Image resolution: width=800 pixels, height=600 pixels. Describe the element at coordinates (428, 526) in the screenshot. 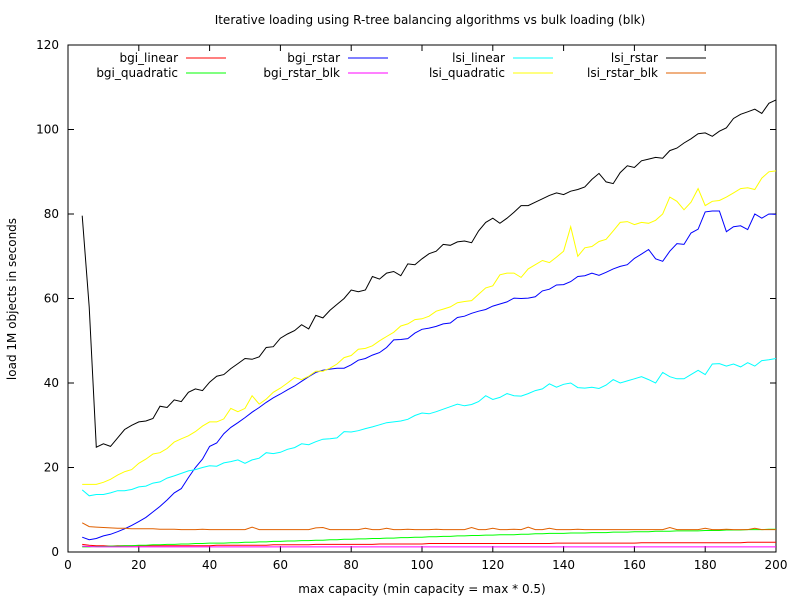

I see `series-line-lsi-rstar-blk` at that location.